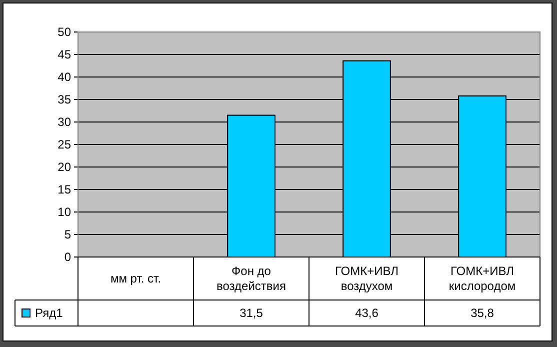 Image resolution: width=557 pixels, height=347 pixels. I want to click on y-tick-label: 0, so click(68, 257).